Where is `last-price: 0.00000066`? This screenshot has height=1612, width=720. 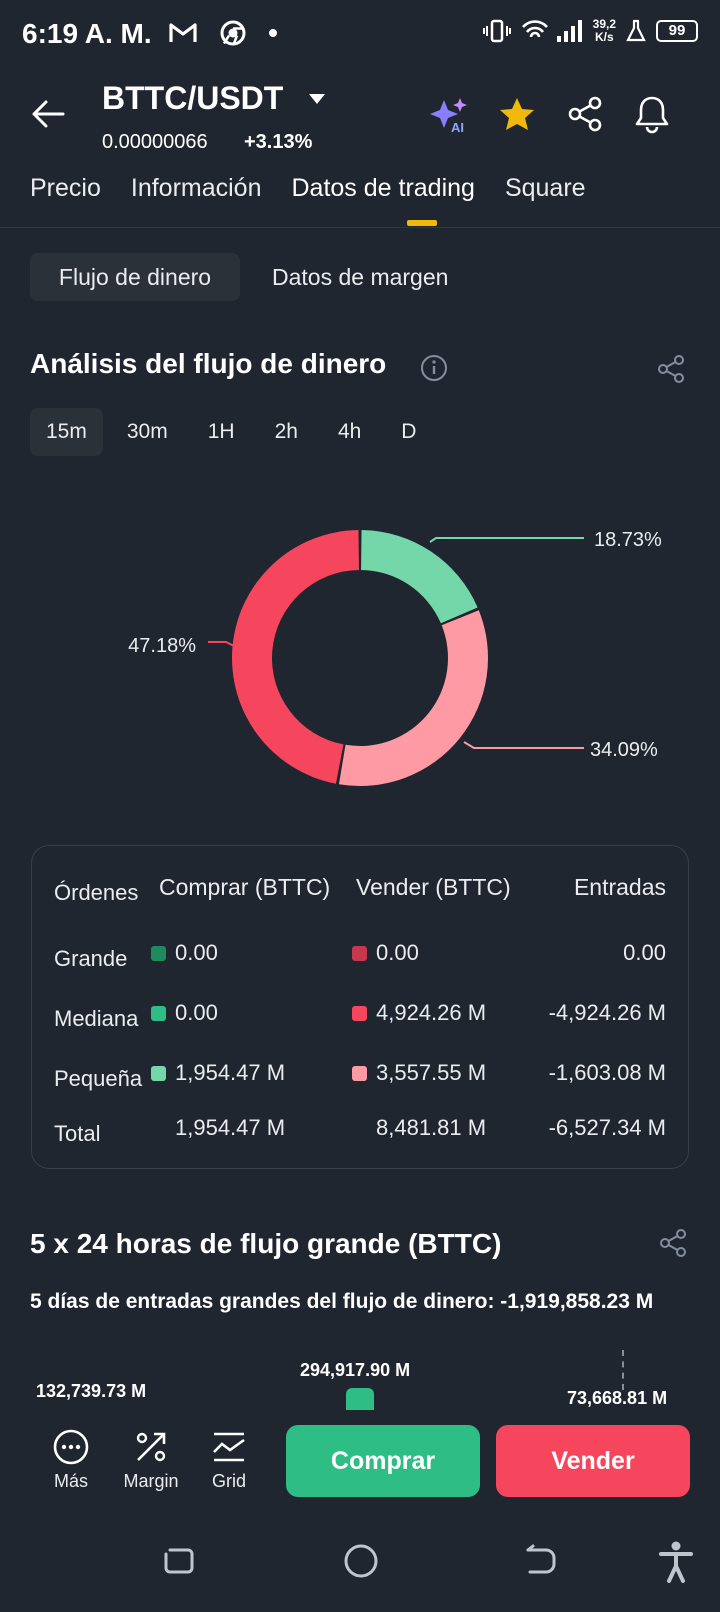 last-price: 0.00000066 is located at coordinates (155, 142).